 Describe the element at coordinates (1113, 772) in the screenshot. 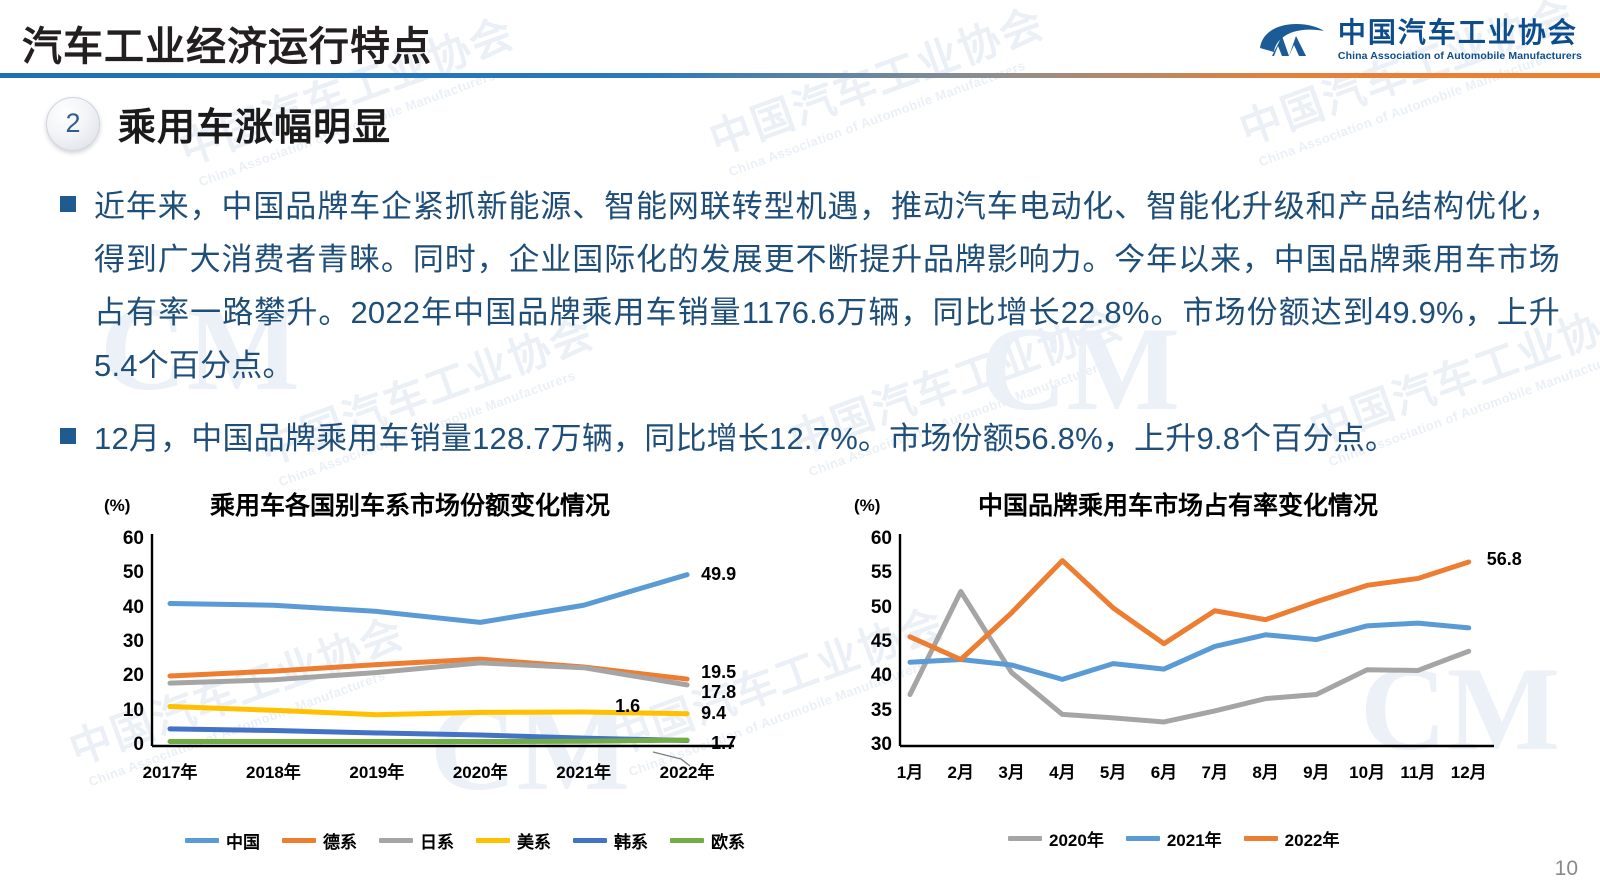

I see `chart-x-tick: 5月` at that location.